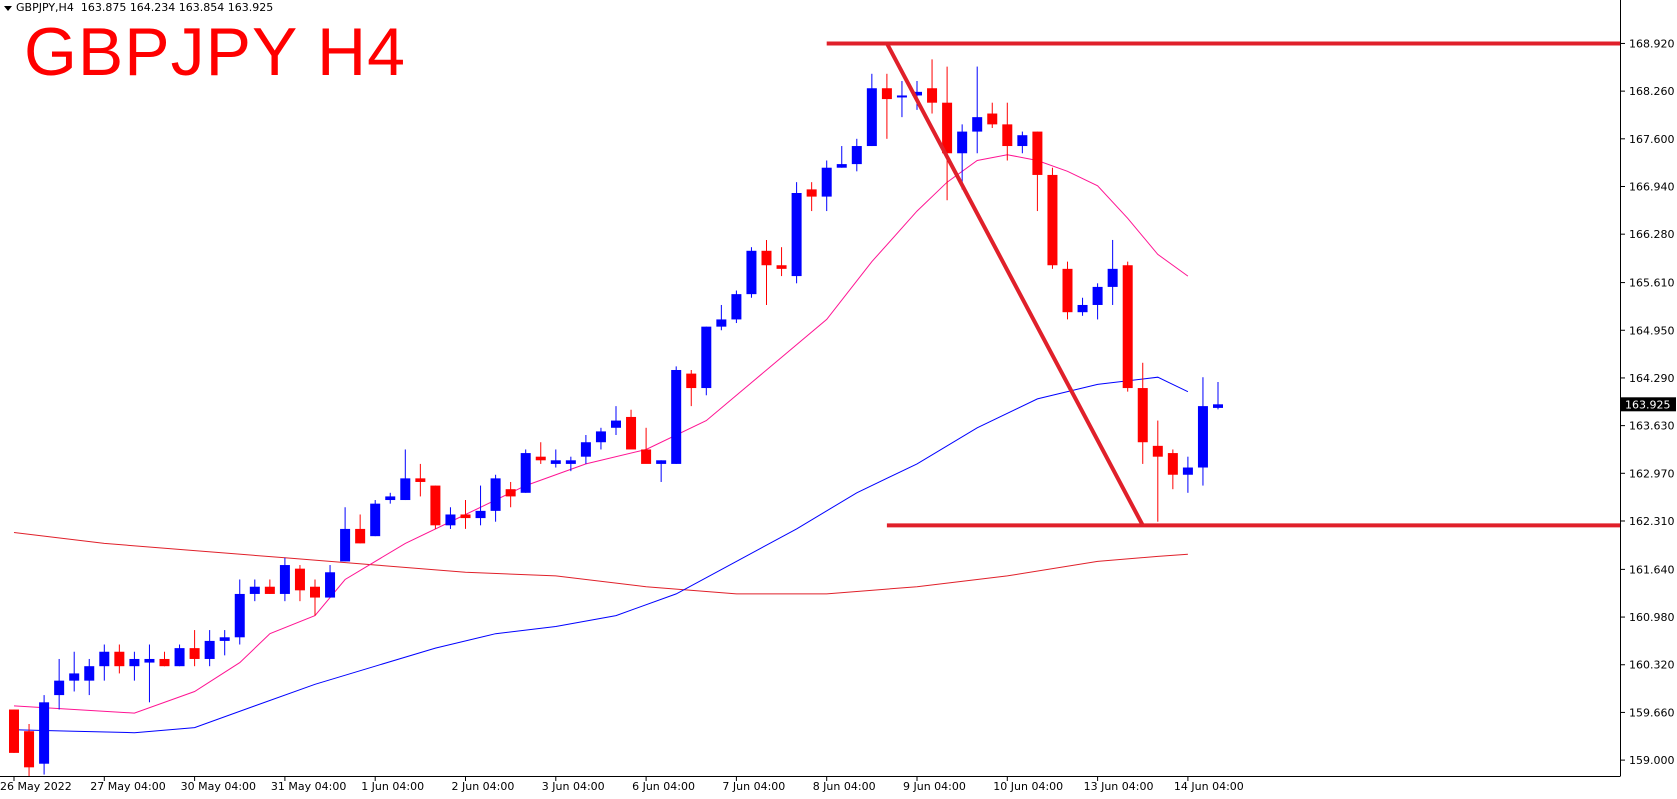 The width and height of the screenshot is (1677, 799). I want to click on menu-triangle-icon, so click(8, 8).